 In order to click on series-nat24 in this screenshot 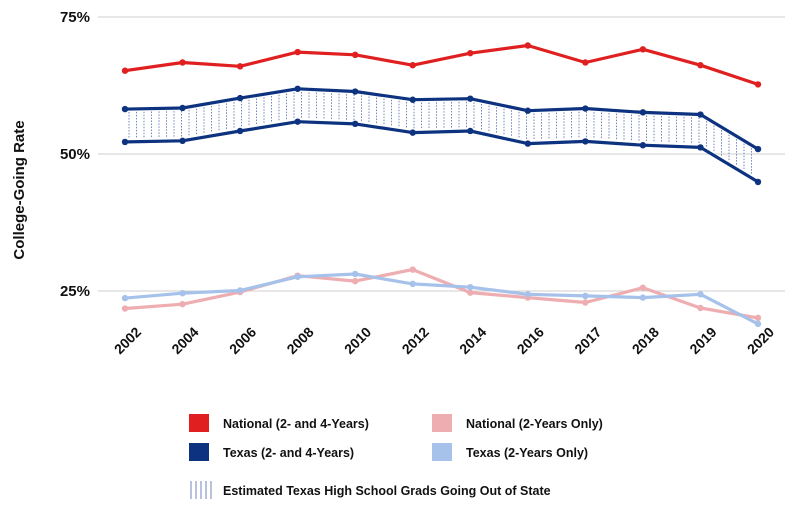, I will do `click(441, 65)`.